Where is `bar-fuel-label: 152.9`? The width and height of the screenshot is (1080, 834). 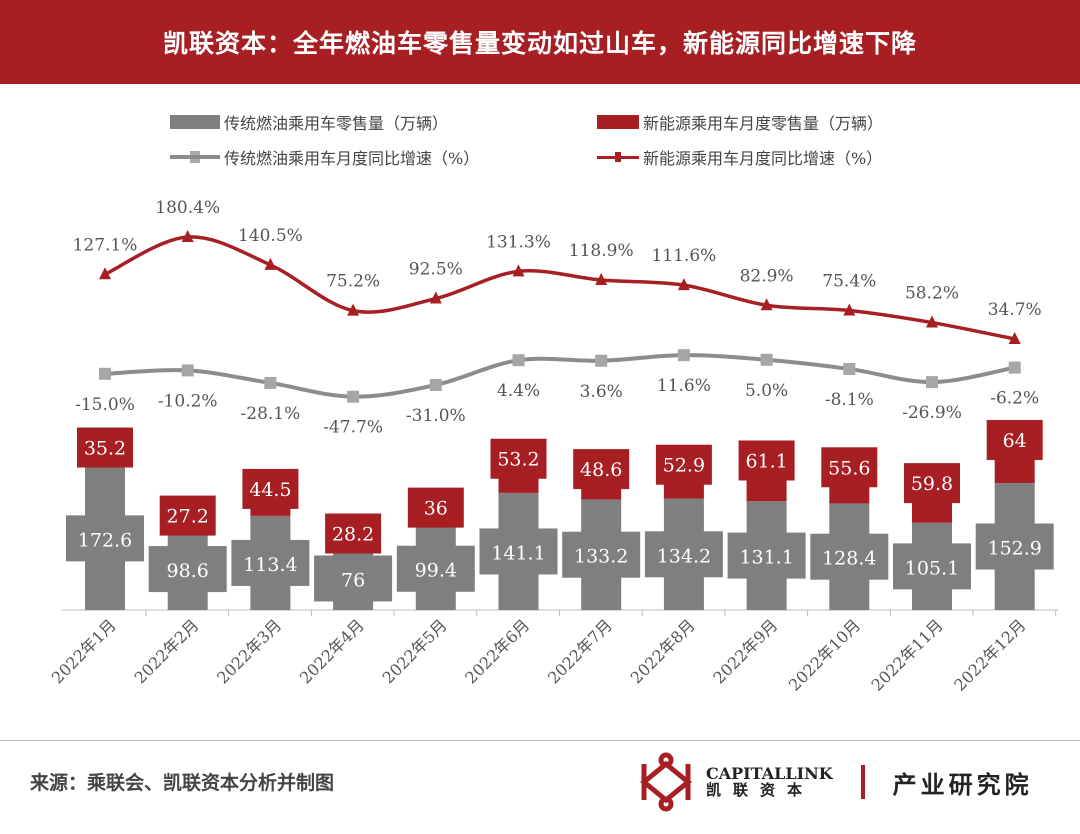 bar-fuel-label: 152.9 is located at coordinates (1014, 549).